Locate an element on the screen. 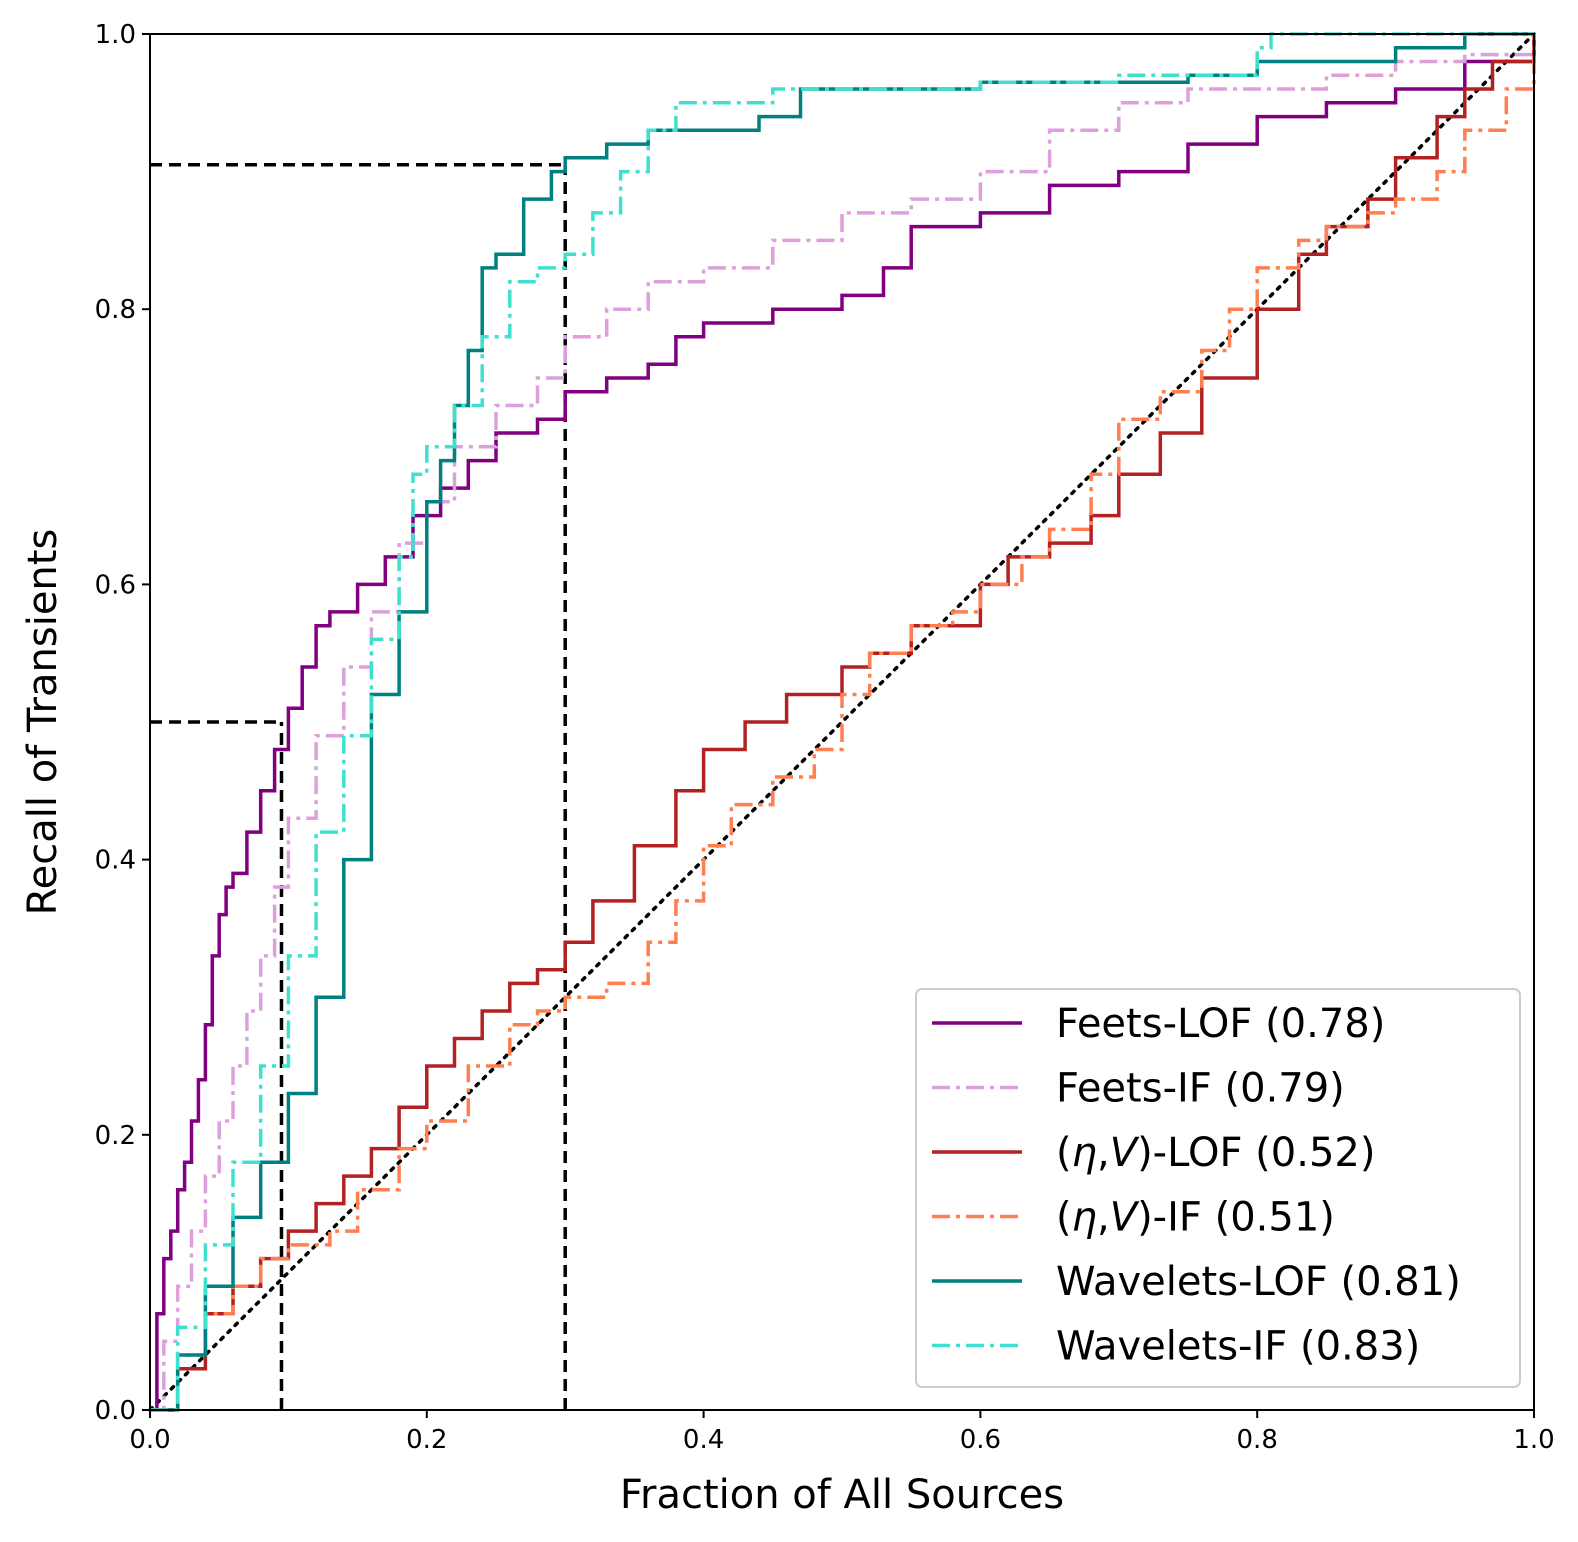 Image resolution: width=1578 pixels, height=1542 pixels. x-tick-label: 0.6 is located at coordinates (980, 1440).